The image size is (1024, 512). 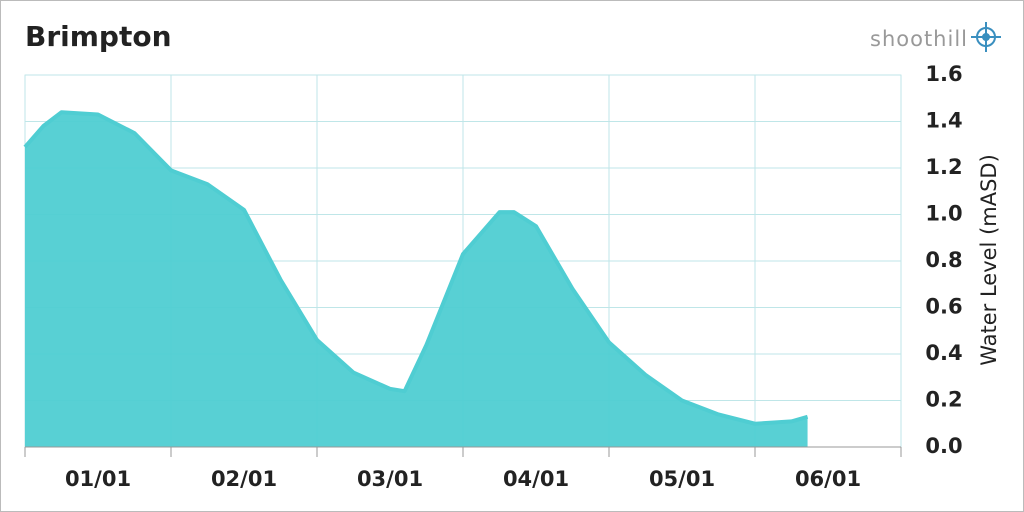 I want to click on x-tick-label: 02/01, so click(x=244, y=479).